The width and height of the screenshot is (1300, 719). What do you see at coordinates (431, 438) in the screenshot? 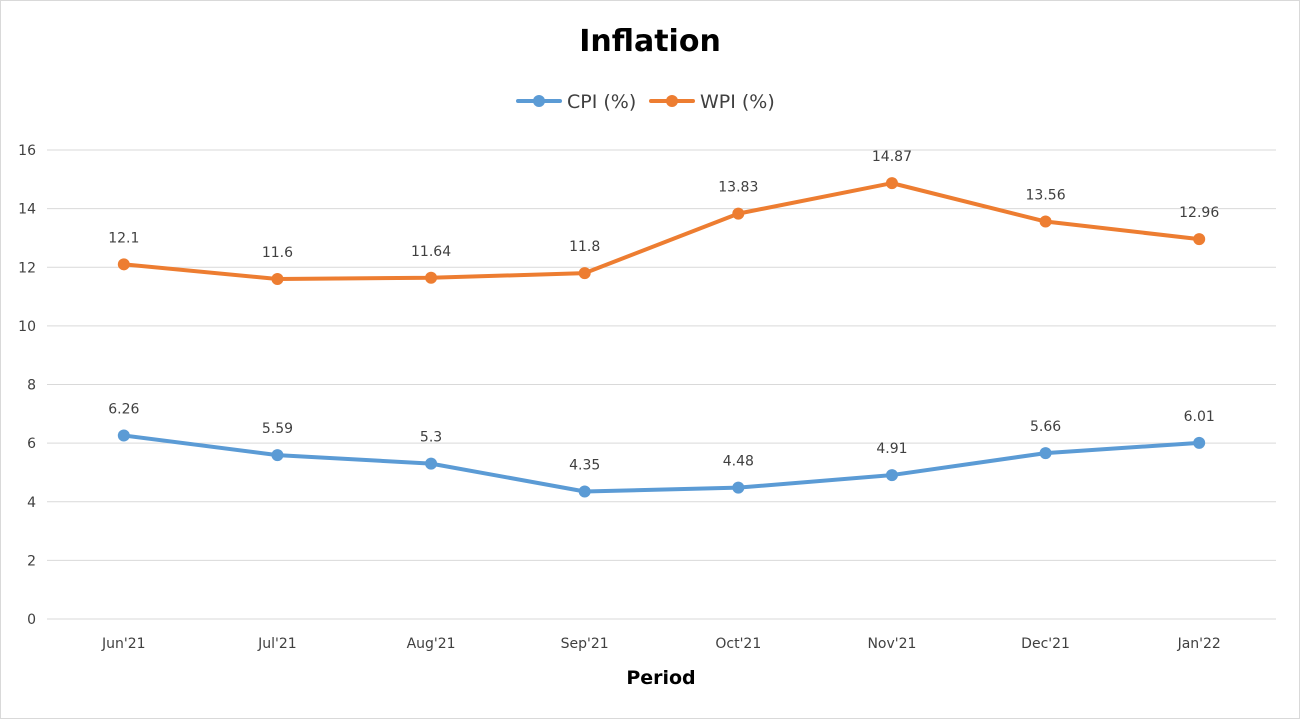
I see `data-label-cpi-2: 5.3` at bounding box center [431, 438].